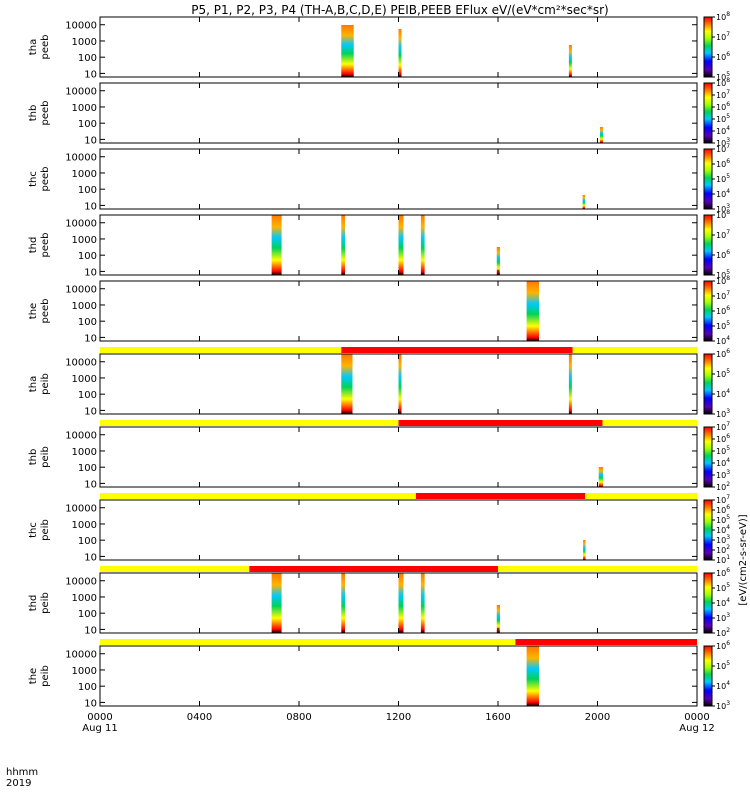 The height and width of the screenshot is (800, 750). Describe the element at coordinates (33, 179) in the screenshot. I see `panel-probe-label: thc` at that location.